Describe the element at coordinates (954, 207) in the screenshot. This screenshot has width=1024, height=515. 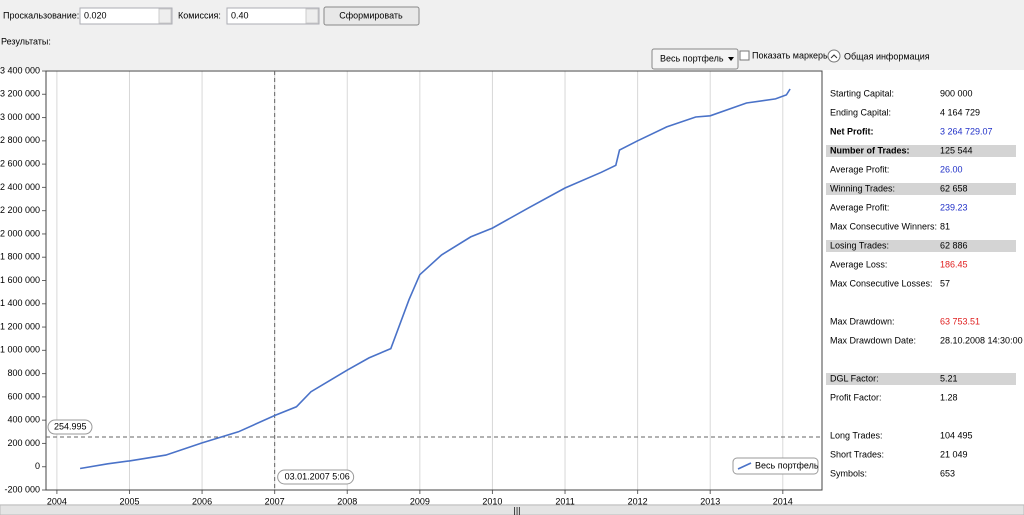
I see `stat-value: 239.23` at that location.